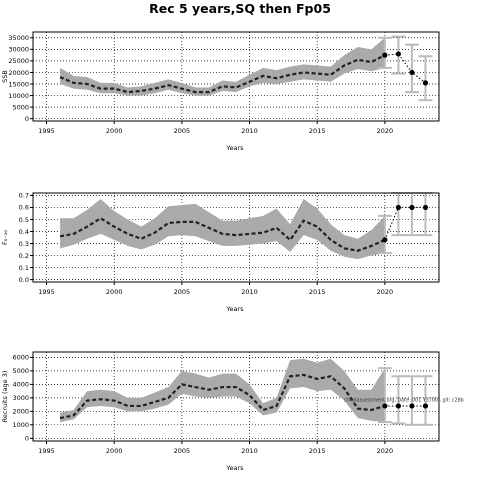  Describe the element at coordinates (24, 232) in the screenshot. I see `y-tick-label: 0.4` at that location.